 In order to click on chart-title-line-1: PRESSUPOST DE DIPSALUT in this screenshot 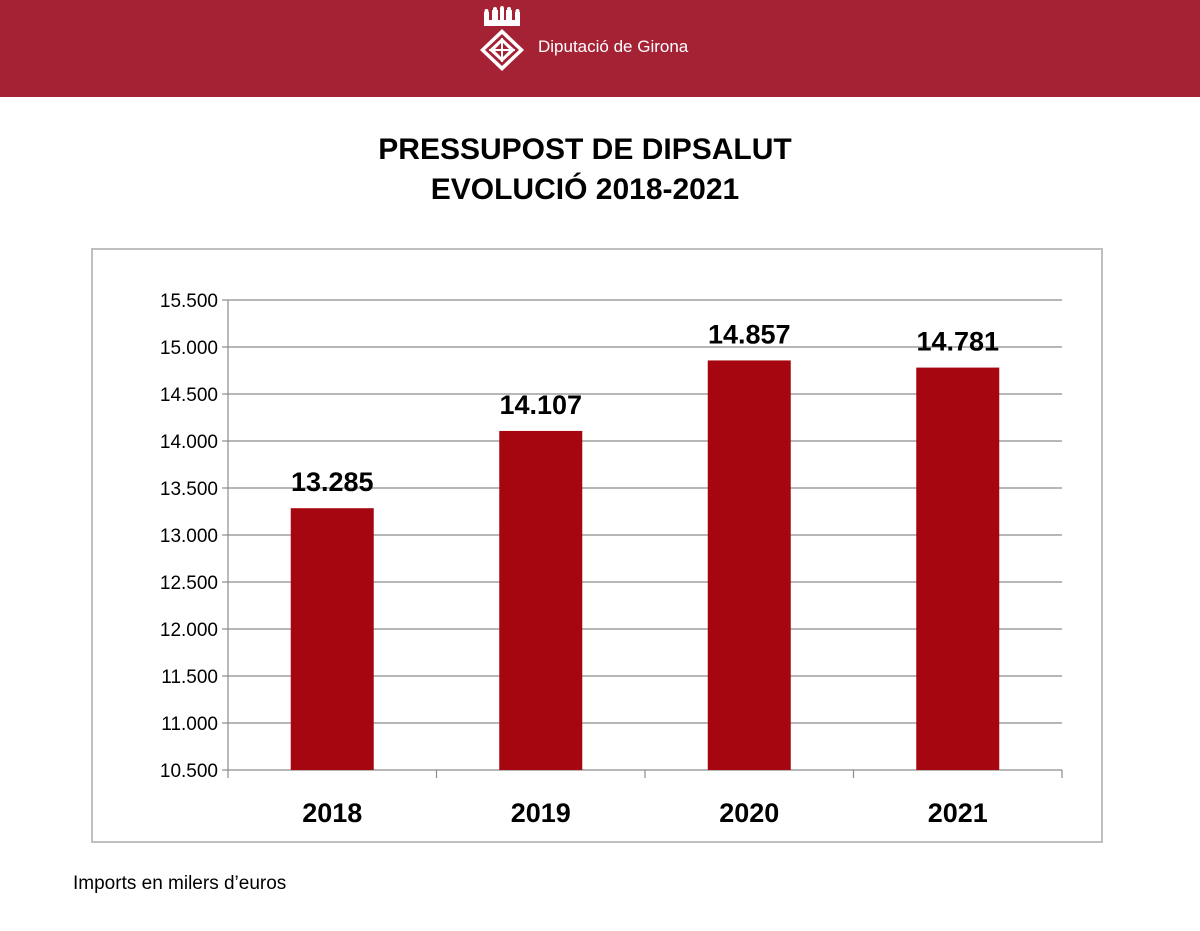, I will do `click(585, 149)`.